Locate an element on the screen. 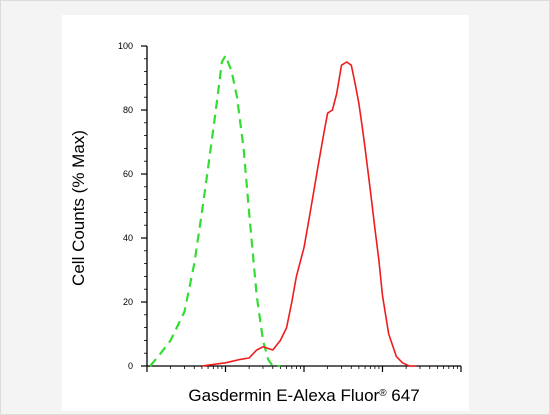 This screenshot has width=550, height=415. y-tick-label: 60 is located at coordinates (128, 174).